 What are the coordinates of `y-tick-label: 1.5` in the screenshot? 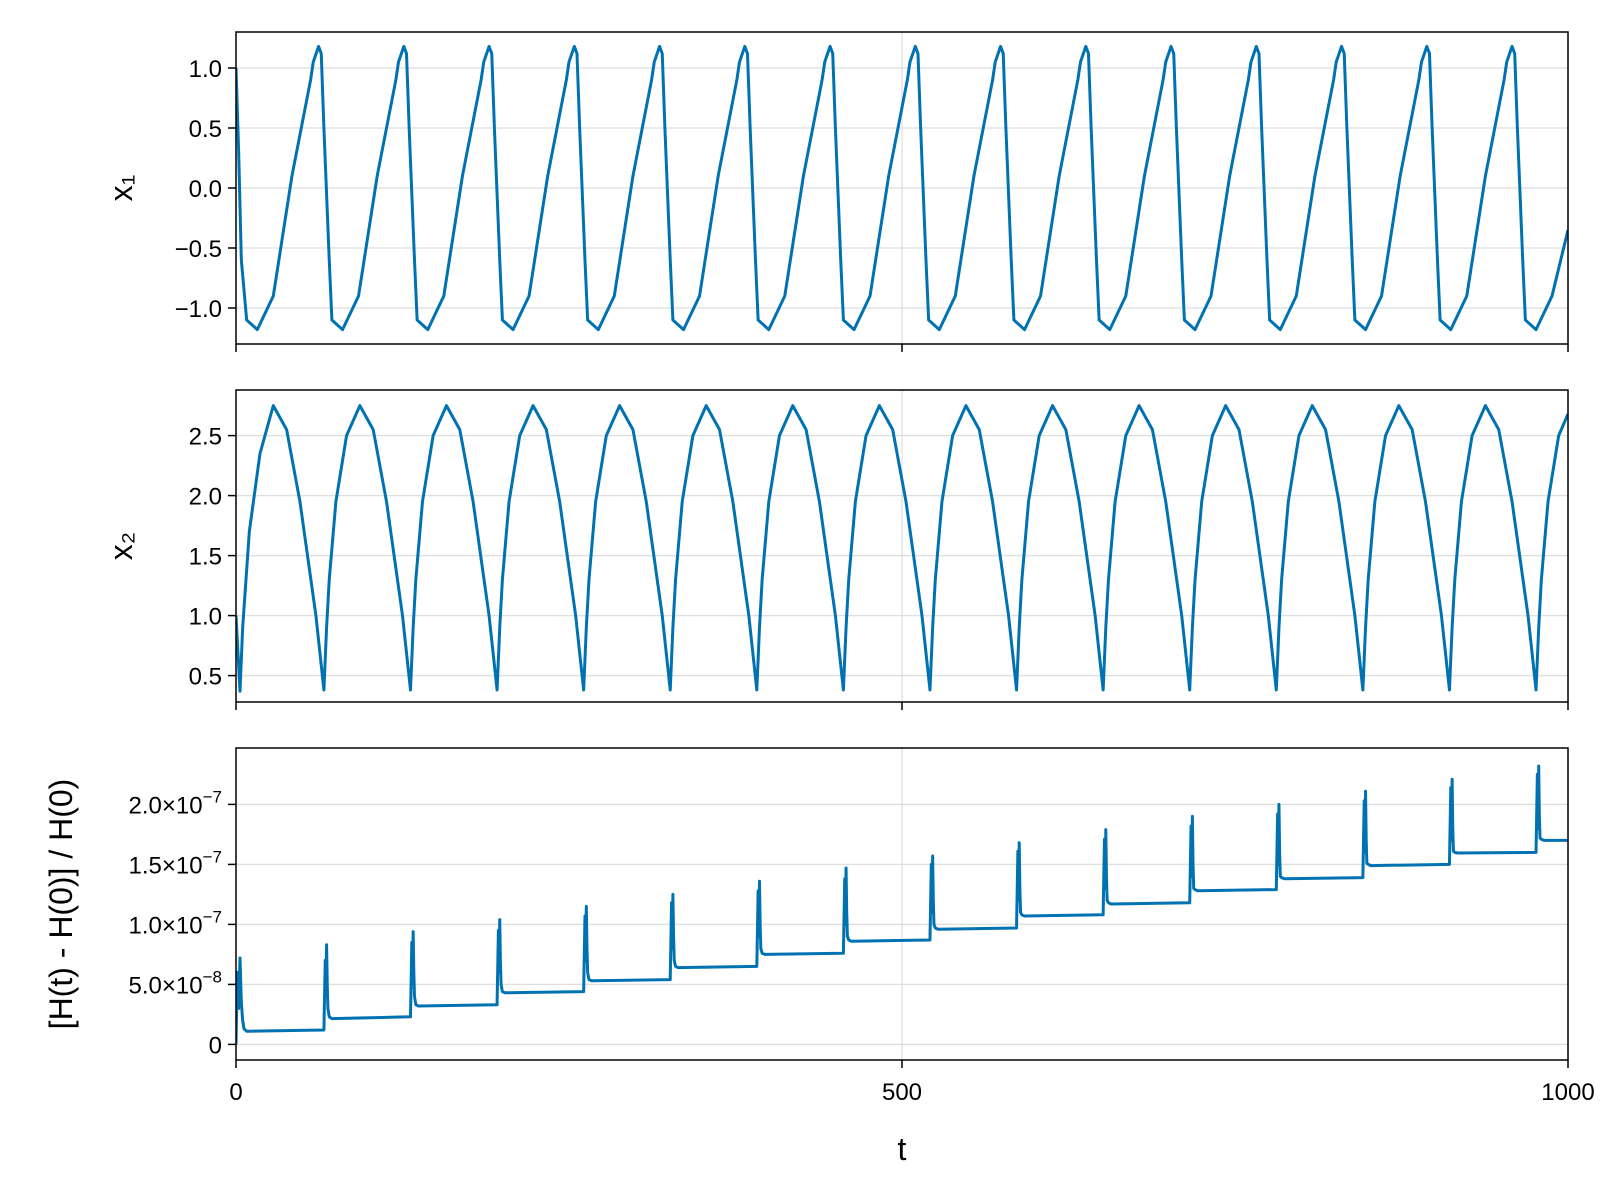 It's located at (205, 557).